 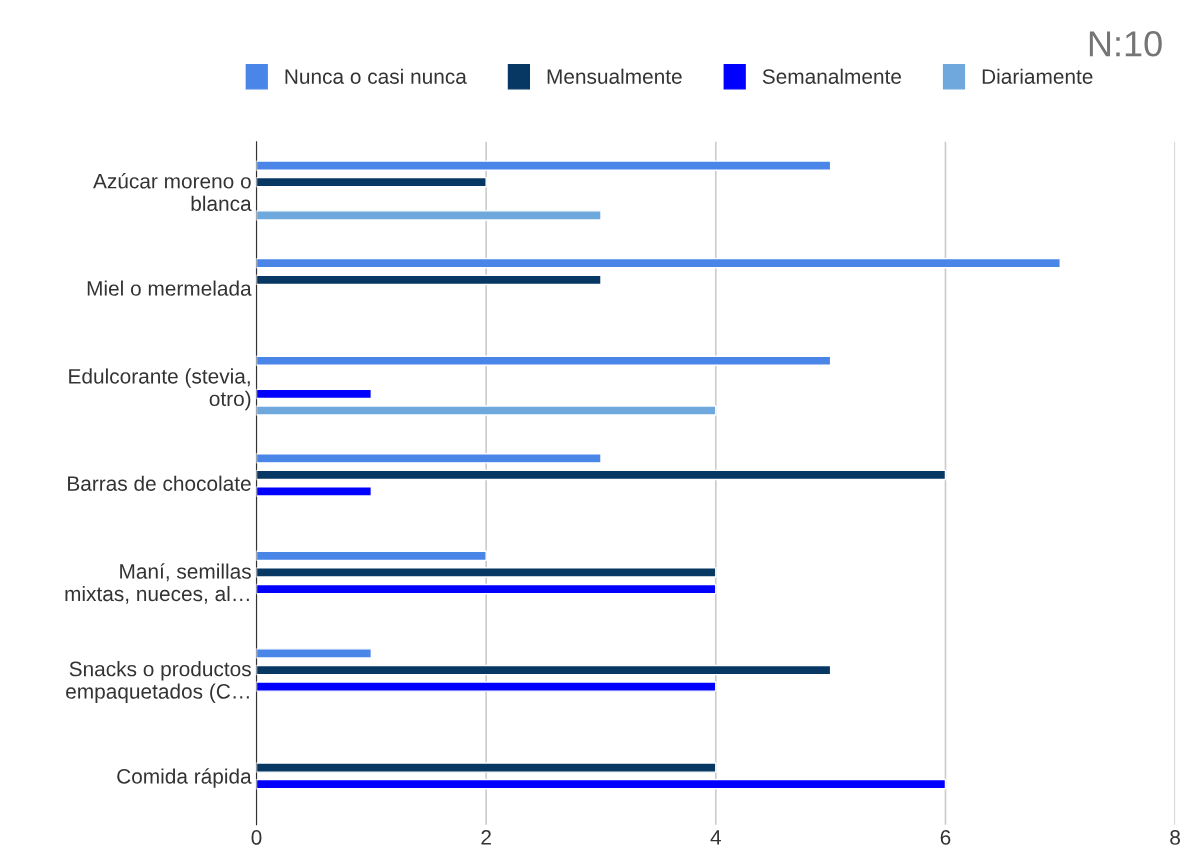 What do you see at coordinates (614, 76) in the screenshot?
I see `legend-label: Mensualmente` at bounding box center [614, 76].